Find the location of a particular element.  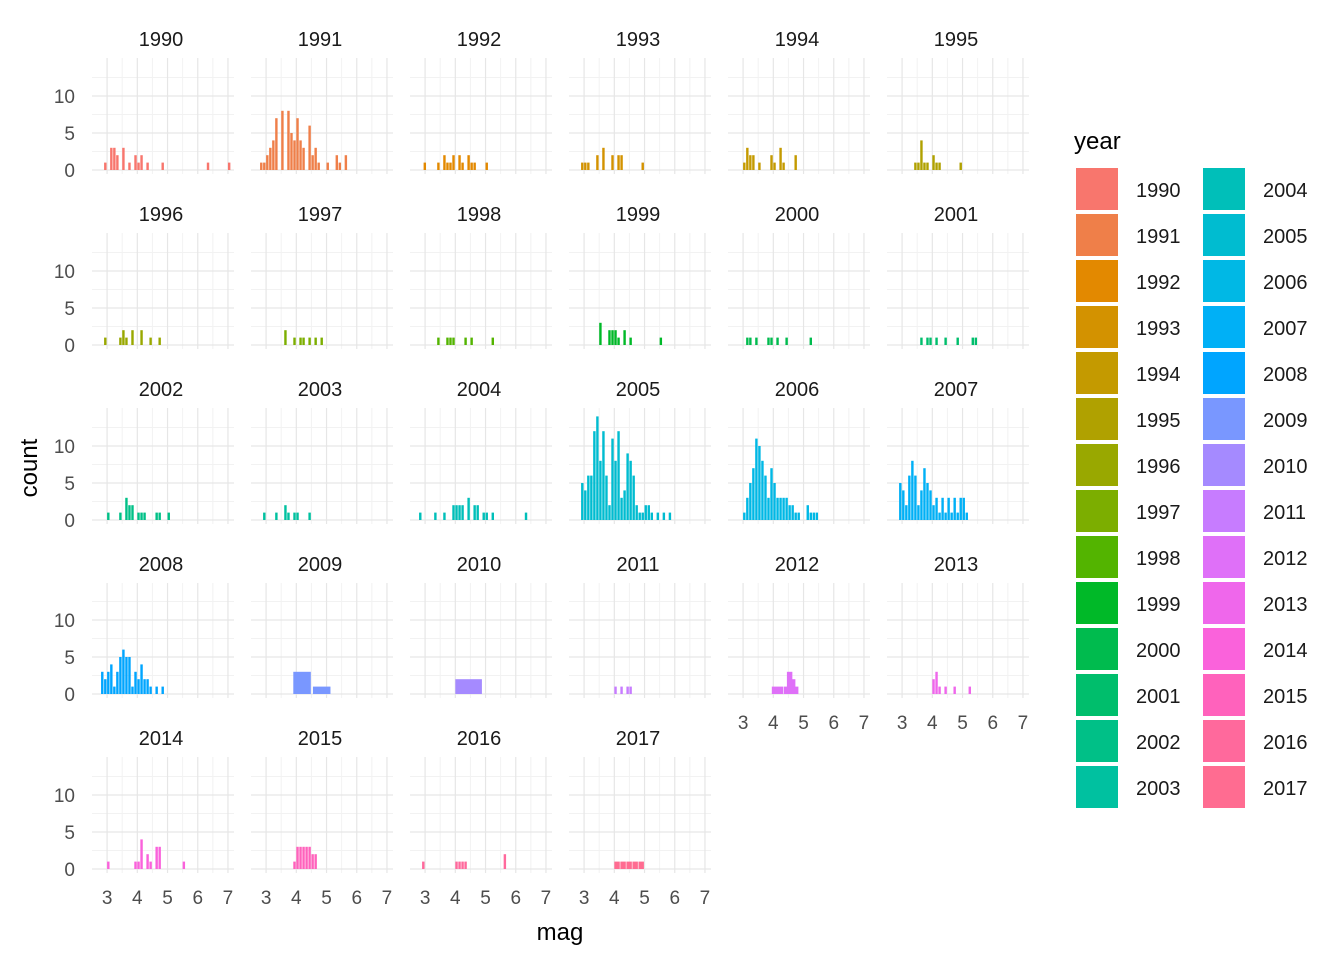

x-tick-label: 6 is located at coordinates (197, 898).